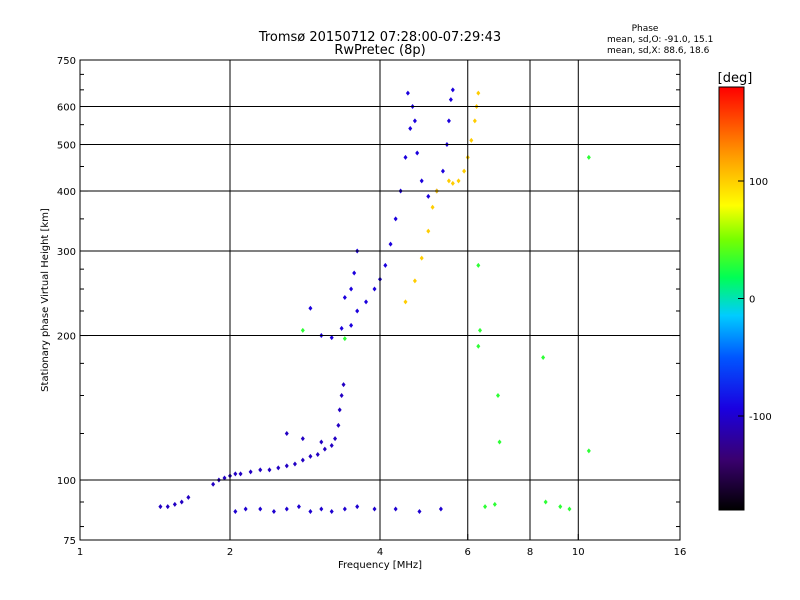 The height and width of the screenshot is (600, 800). Describe the element at coordinates (752, 300) in the screenshot. I see `colorbar-tick-label: 0` at that location.